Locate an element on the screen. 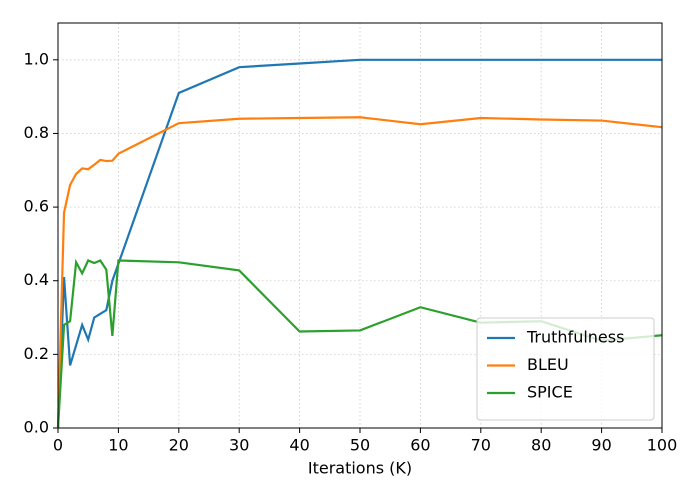 This screenshot has height=500, width=700. legend-label: BLEU is located at coordinates (548, 364).